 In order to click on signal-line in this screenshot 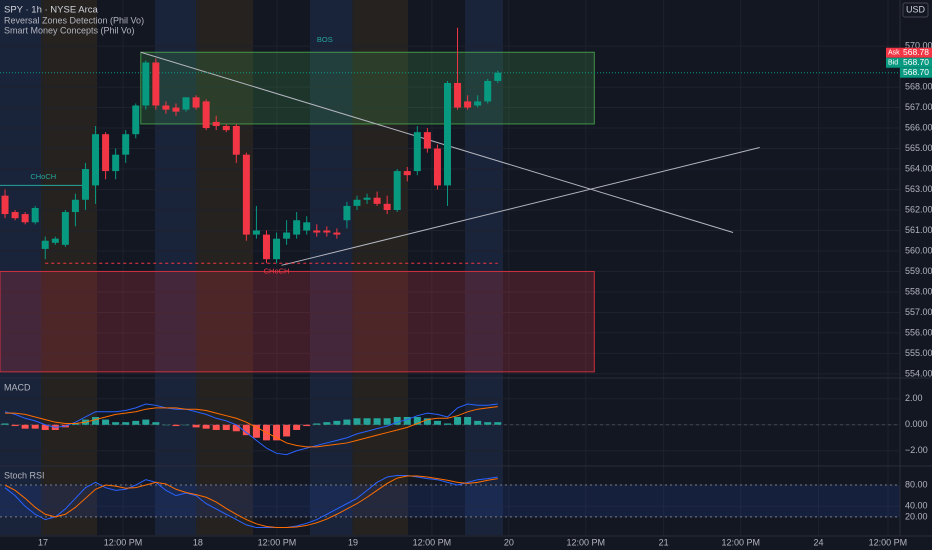, I will do `click(251, 427)`.